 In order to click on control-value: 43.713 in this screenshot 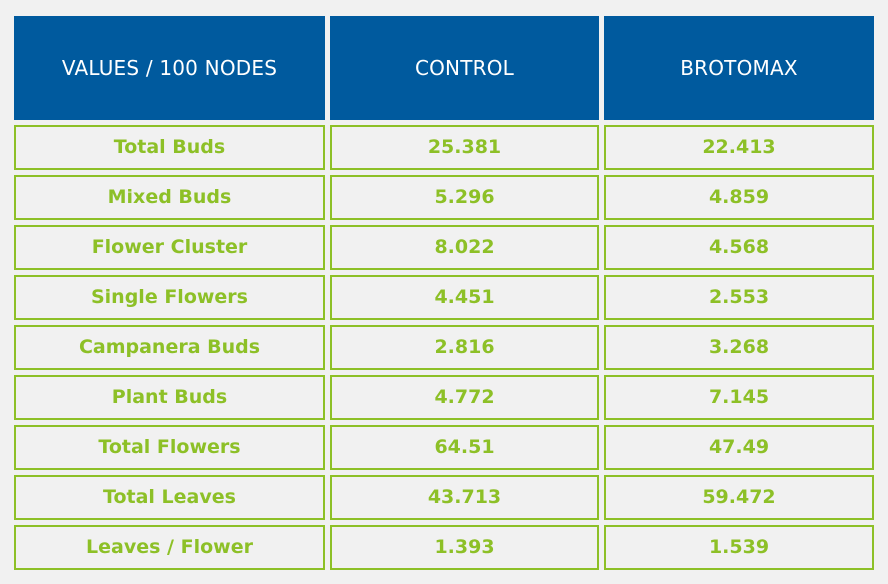, I will do `click(464, 497)`.